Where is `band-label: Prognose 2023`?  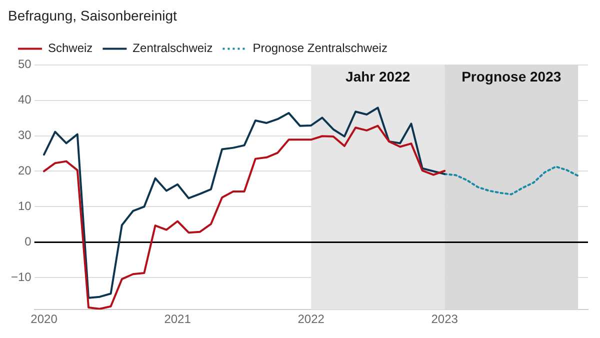
band-label: Prognose 2023 is located at coordinates (512, 76).